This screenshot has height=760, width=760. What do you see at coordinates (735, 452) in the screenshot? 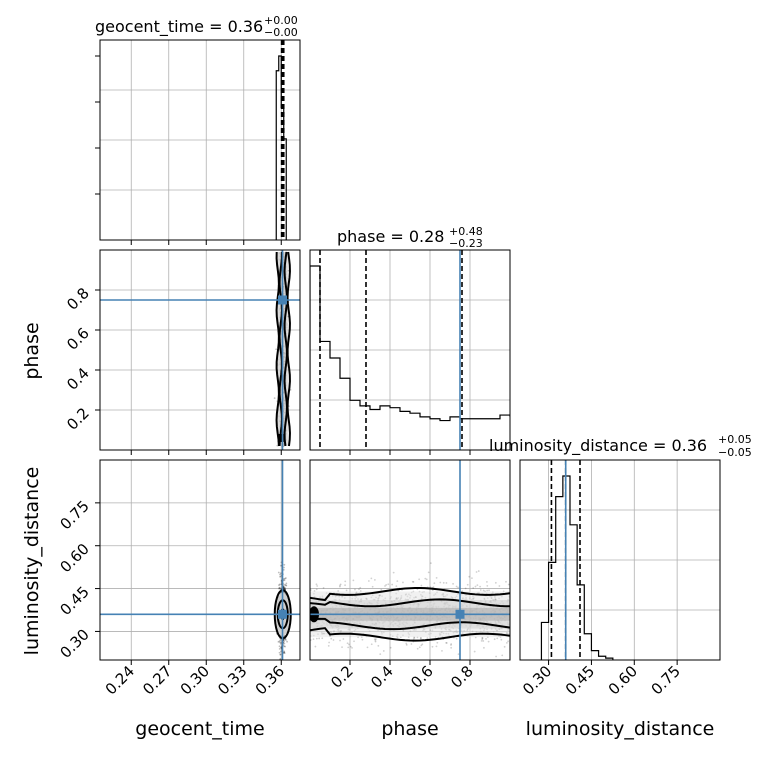
I see `title-luminosity-distance-minus: −0.05` at bounding box center [735, 452].